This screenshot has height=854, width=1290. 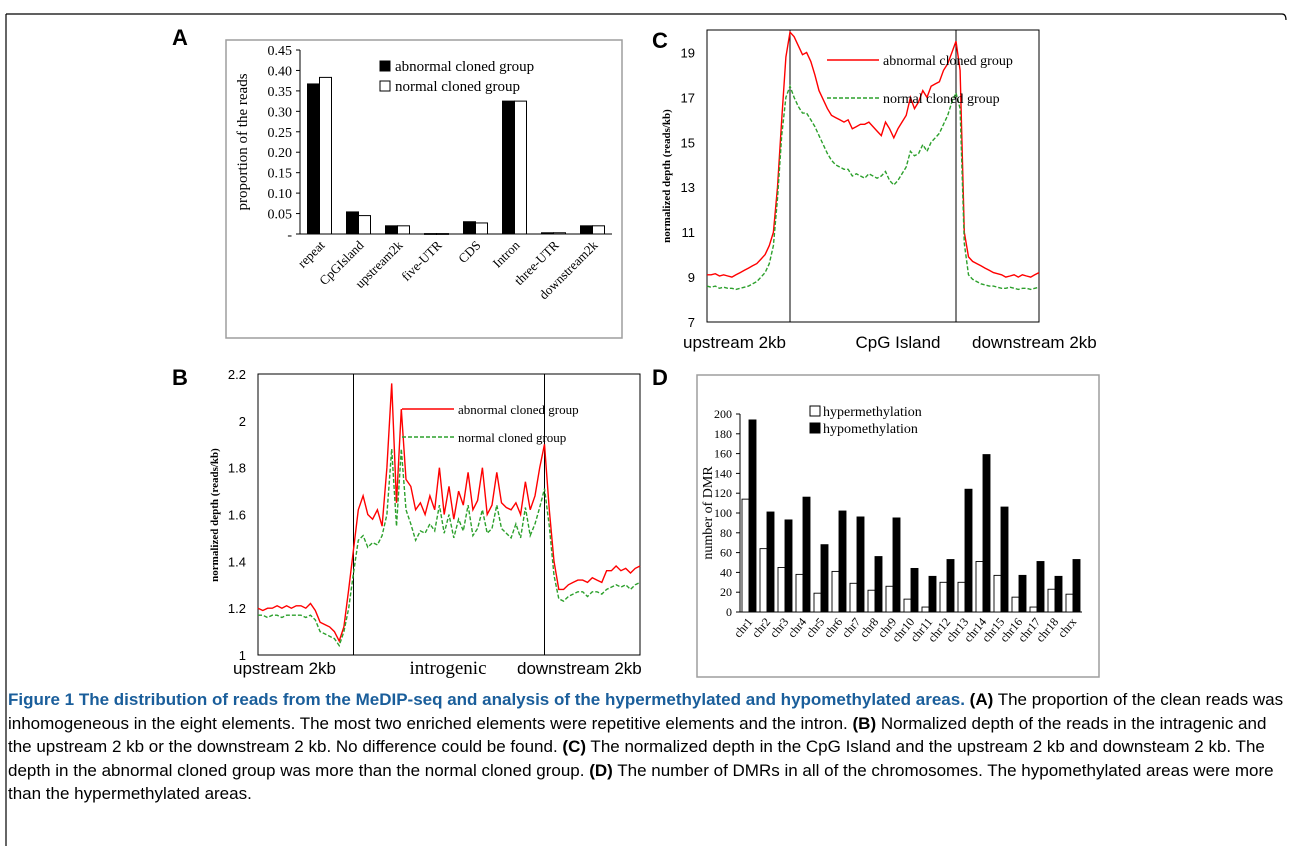 What do you see at coordinates (660, 377) in the screenshot?
I see `panel-label-d: D` at bounding box center [660, 377].